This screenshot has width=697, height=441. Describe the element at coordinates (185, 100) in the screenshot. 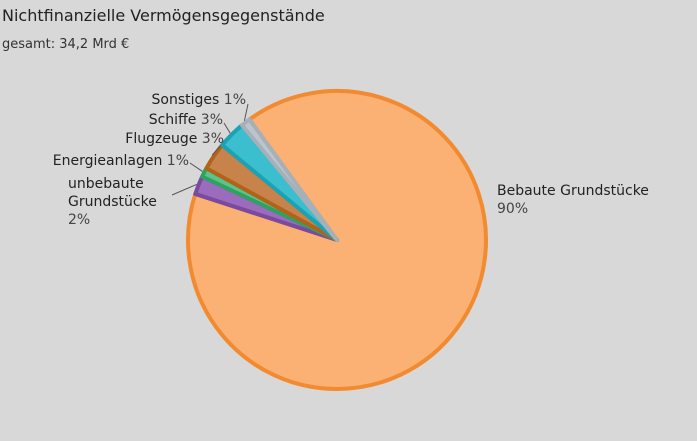

I see `slice-name: Sonstiges` at that location.